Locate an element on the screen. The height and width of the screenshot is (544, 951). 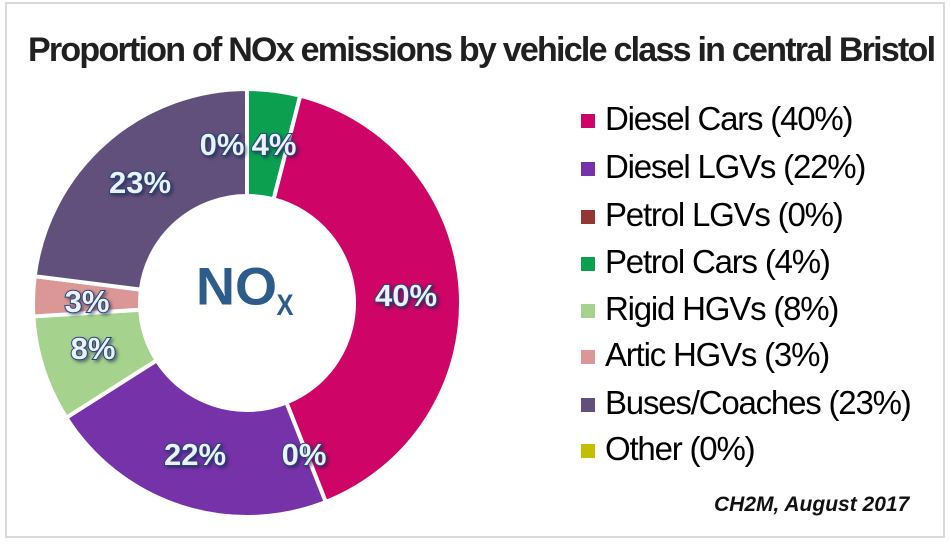
svg-text: 40% is located at coordinates (406, 295).